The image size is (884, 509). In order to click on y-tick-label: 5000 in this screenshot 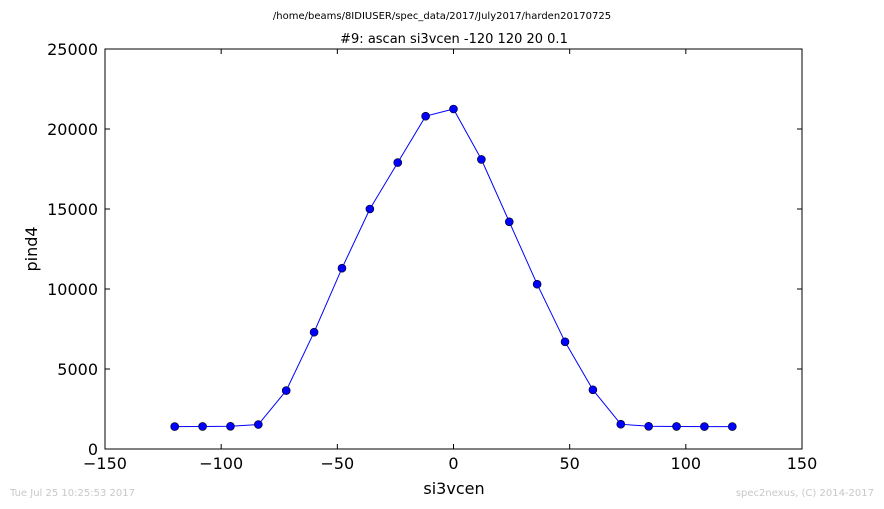, I will do `click(77, 369)`.